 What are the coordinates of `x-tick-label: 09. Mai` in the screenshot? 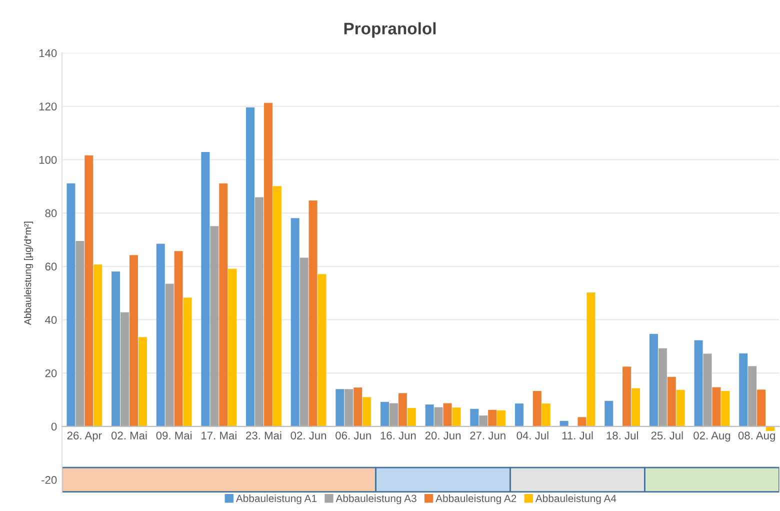 It's located at (174, 435).